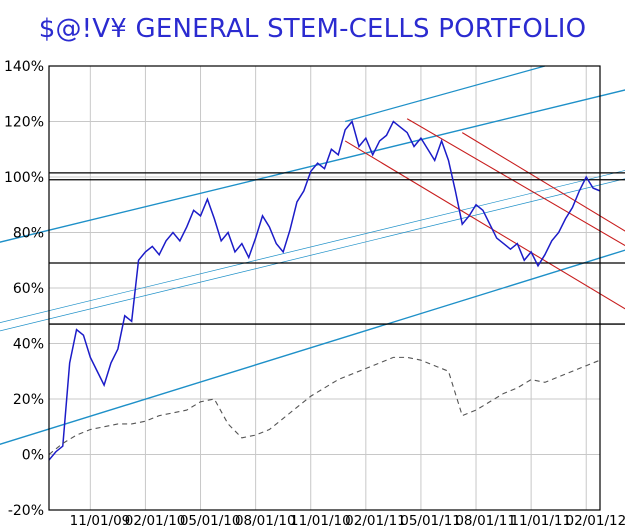 The height and width of the screenshot is (528, 625). I want to click on x-tick-label: 02/01/11, so click(375, 520).